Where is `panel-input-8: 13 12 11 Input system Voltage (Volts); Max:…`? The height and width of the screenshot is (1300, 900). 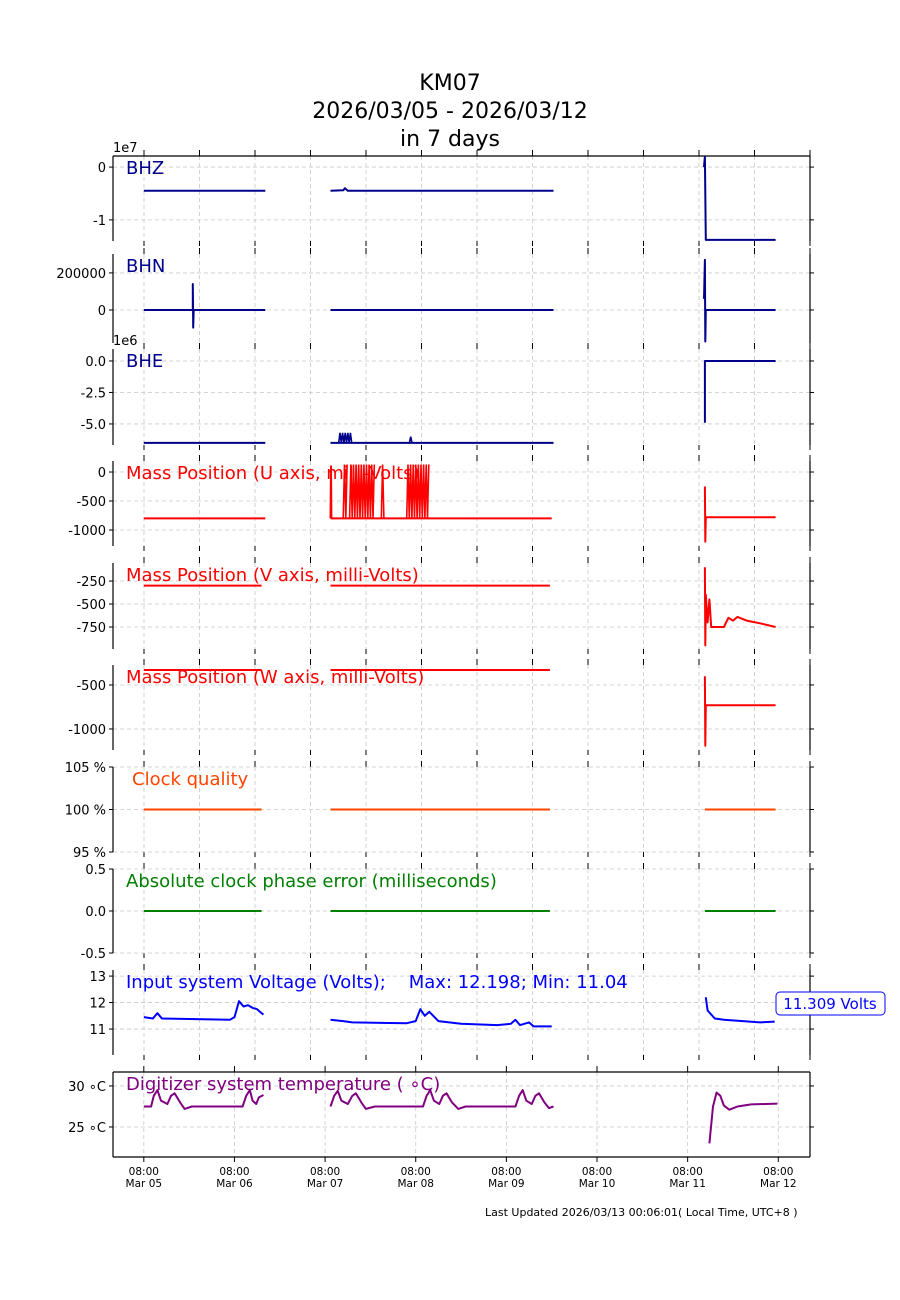
panel-input-8: 13 12 11 Input system Voltage (Volts); Max:… is located at coordinates (487, 1012).